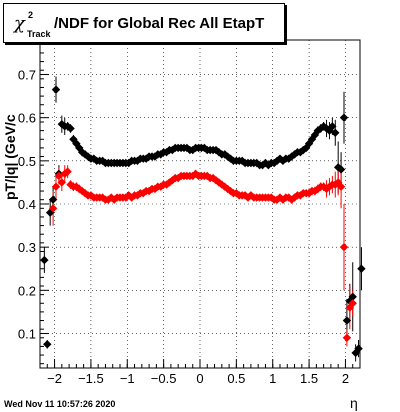 The width and height of the screenshot is (400, 412). Describe the element at coordinates (164, 378) in the screenshot. I see `x-tick-label: −0.5` at that location.